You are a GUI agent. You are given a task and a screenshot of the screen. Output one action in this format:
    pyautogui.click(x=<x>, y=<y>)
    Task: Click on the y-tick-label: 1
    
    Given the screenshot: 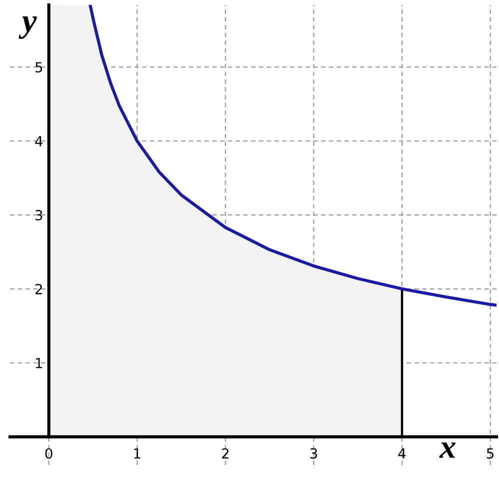 What is the action you would take?
    pyautogui.click(x=39, y=363)
    